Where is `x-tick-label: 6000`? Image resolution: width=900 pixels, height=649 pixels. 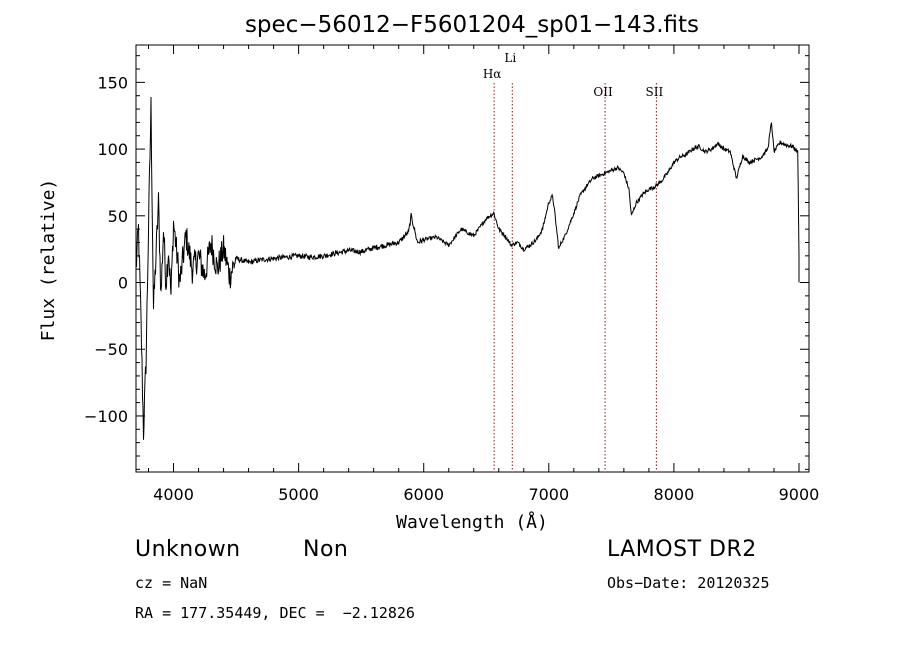
x-tick-label: 6000 is located at coordinates (423, 494).